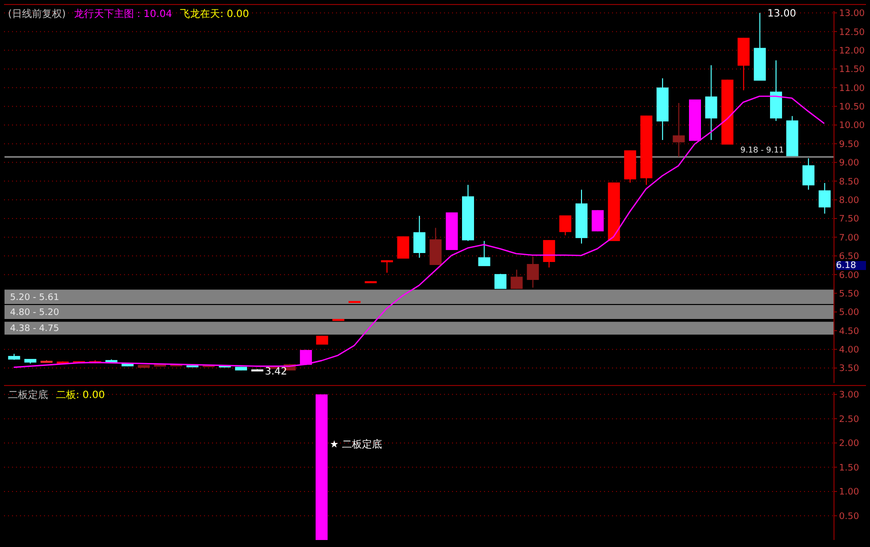  Describe the element at coordinates (781, 14) in the screenshot. I see `annotation: 13.00` at that location.